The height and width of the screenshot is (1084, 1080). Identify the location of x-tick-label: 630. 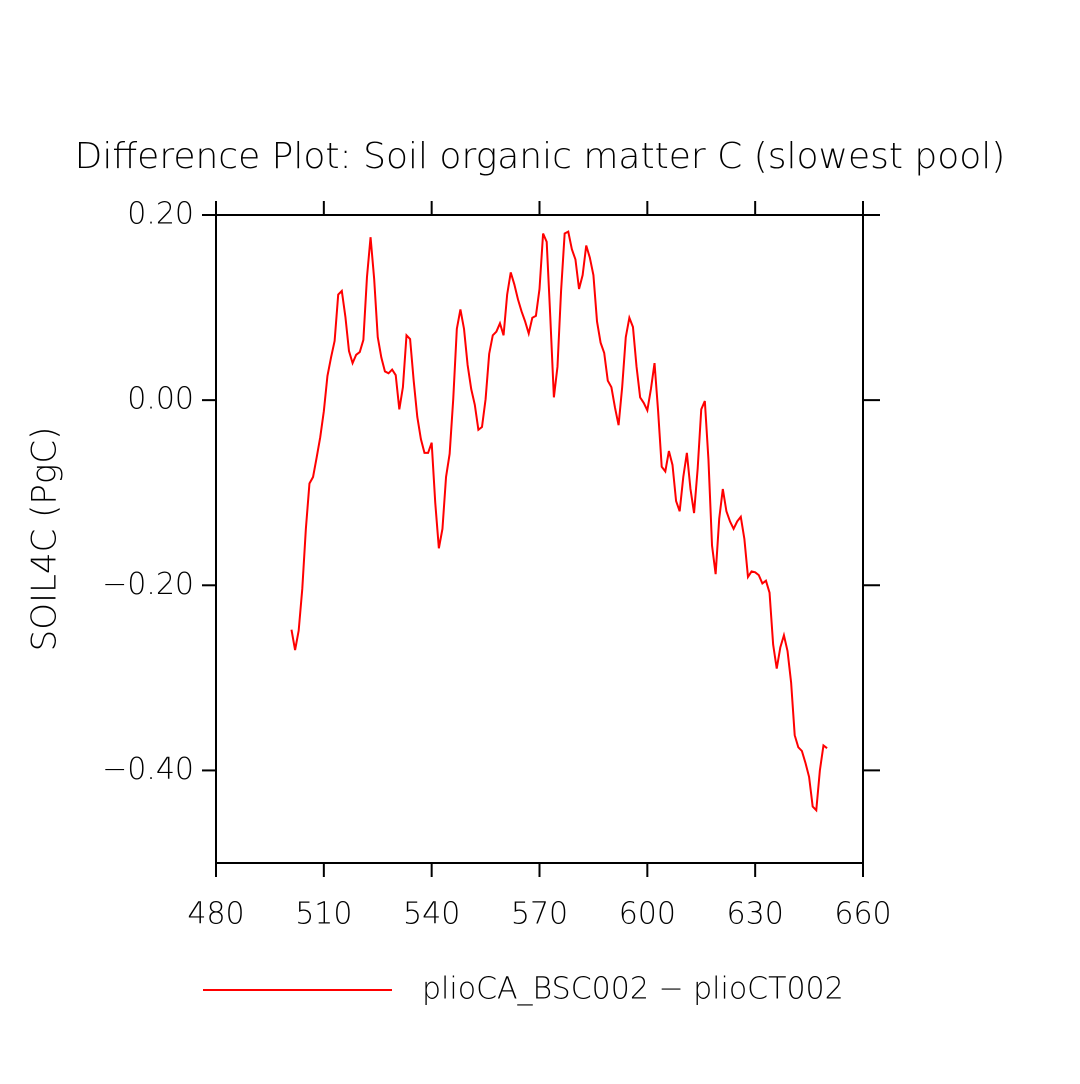
(755, 914).